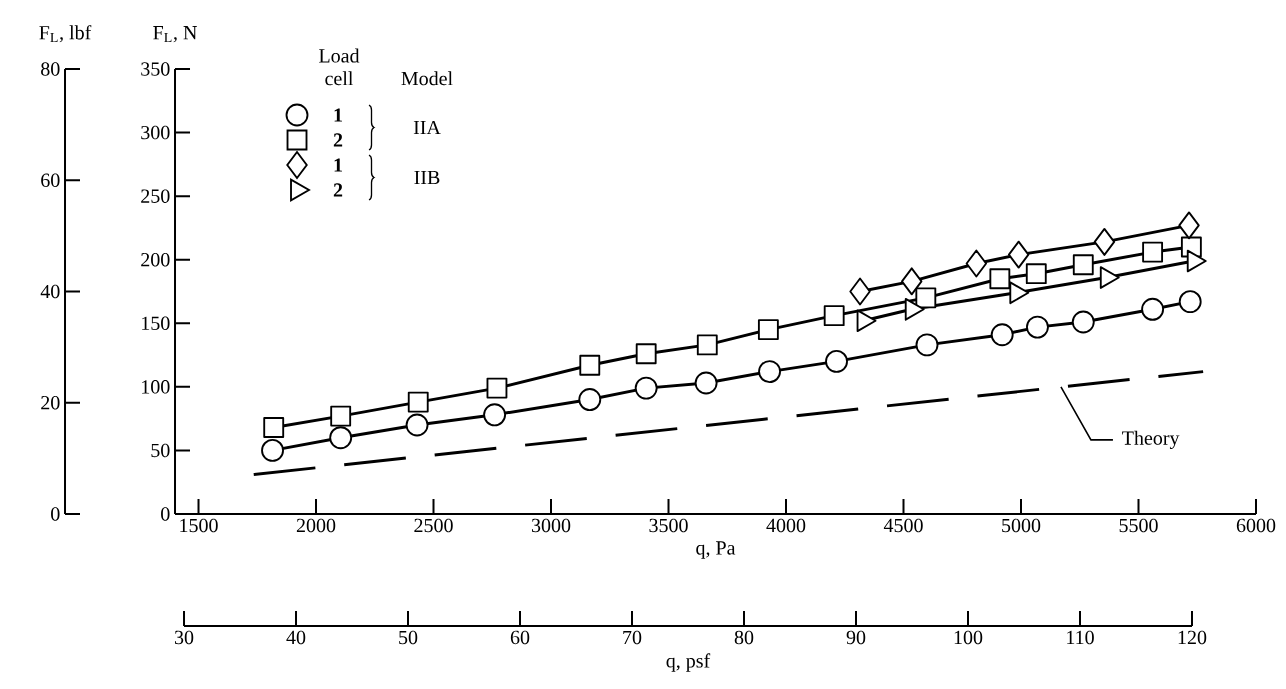 The height and width of the screenshot is (689, 1286). I want to click on x2-tick-label: 100, so click(968, 637).